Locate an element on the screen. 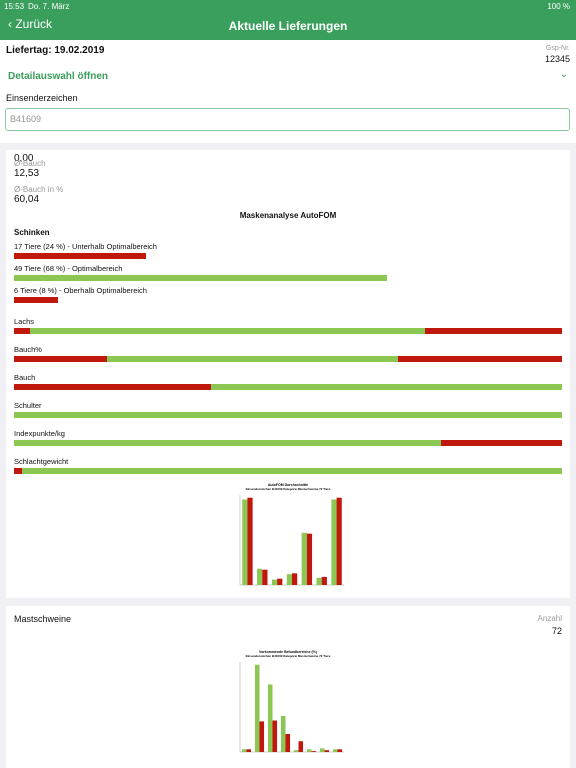  stat-value: 0,00 is located at coordinates (24, 158).